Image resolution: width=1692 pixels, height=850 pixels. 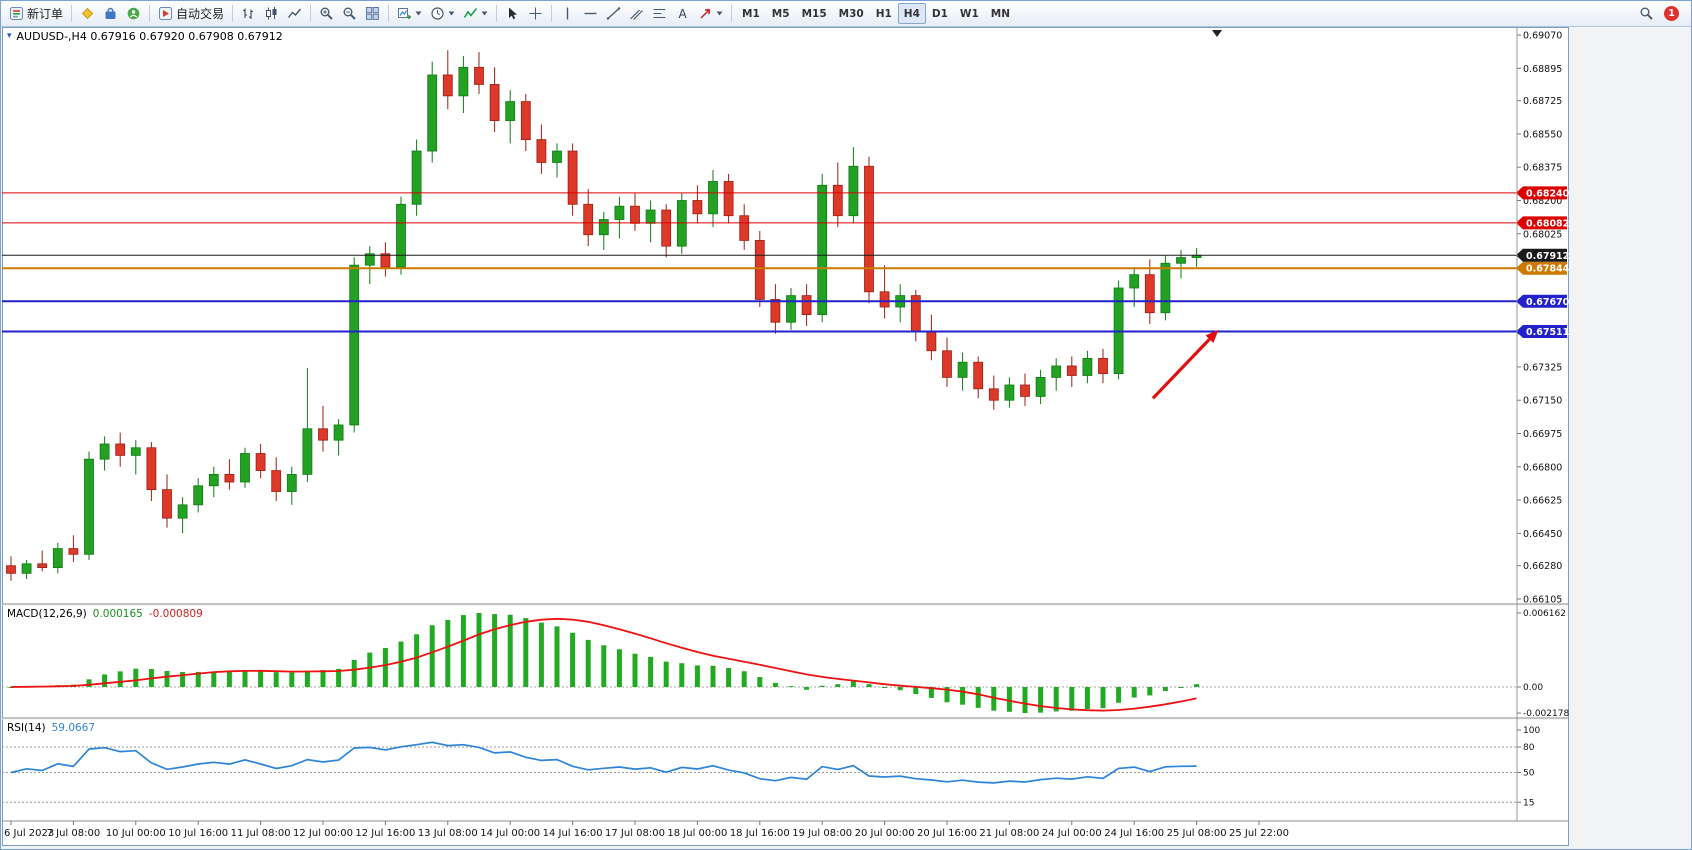 I want to click on zoom-out-icon, so click(x=349, y=13).